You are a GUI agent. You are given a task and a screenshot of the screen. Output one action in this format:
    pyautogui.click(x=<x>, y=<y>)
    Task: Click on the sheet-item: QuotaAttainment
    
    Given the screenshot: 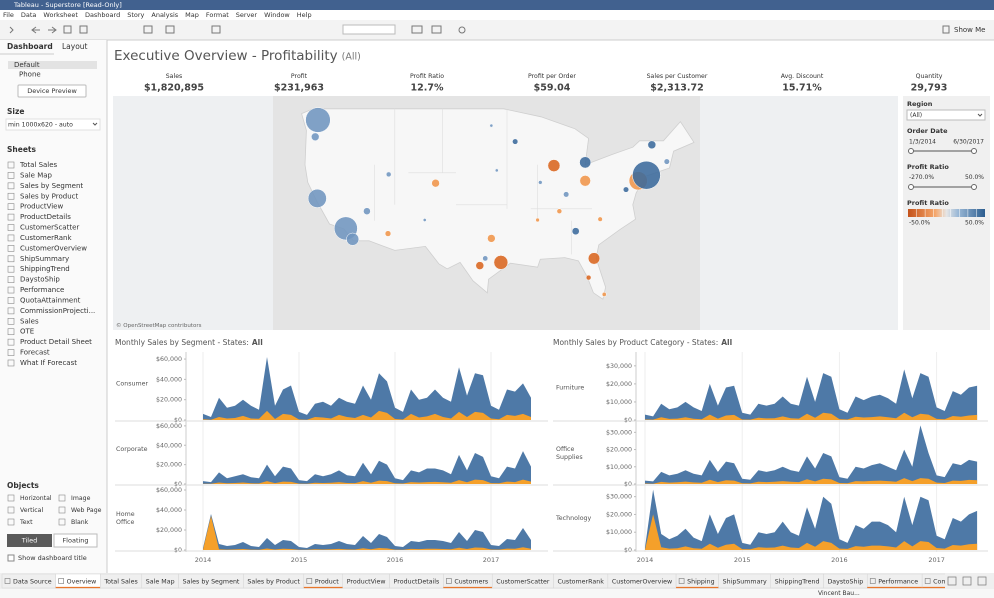 What is the action you would take?
    pyautogui.click(x=50, y=300)
    